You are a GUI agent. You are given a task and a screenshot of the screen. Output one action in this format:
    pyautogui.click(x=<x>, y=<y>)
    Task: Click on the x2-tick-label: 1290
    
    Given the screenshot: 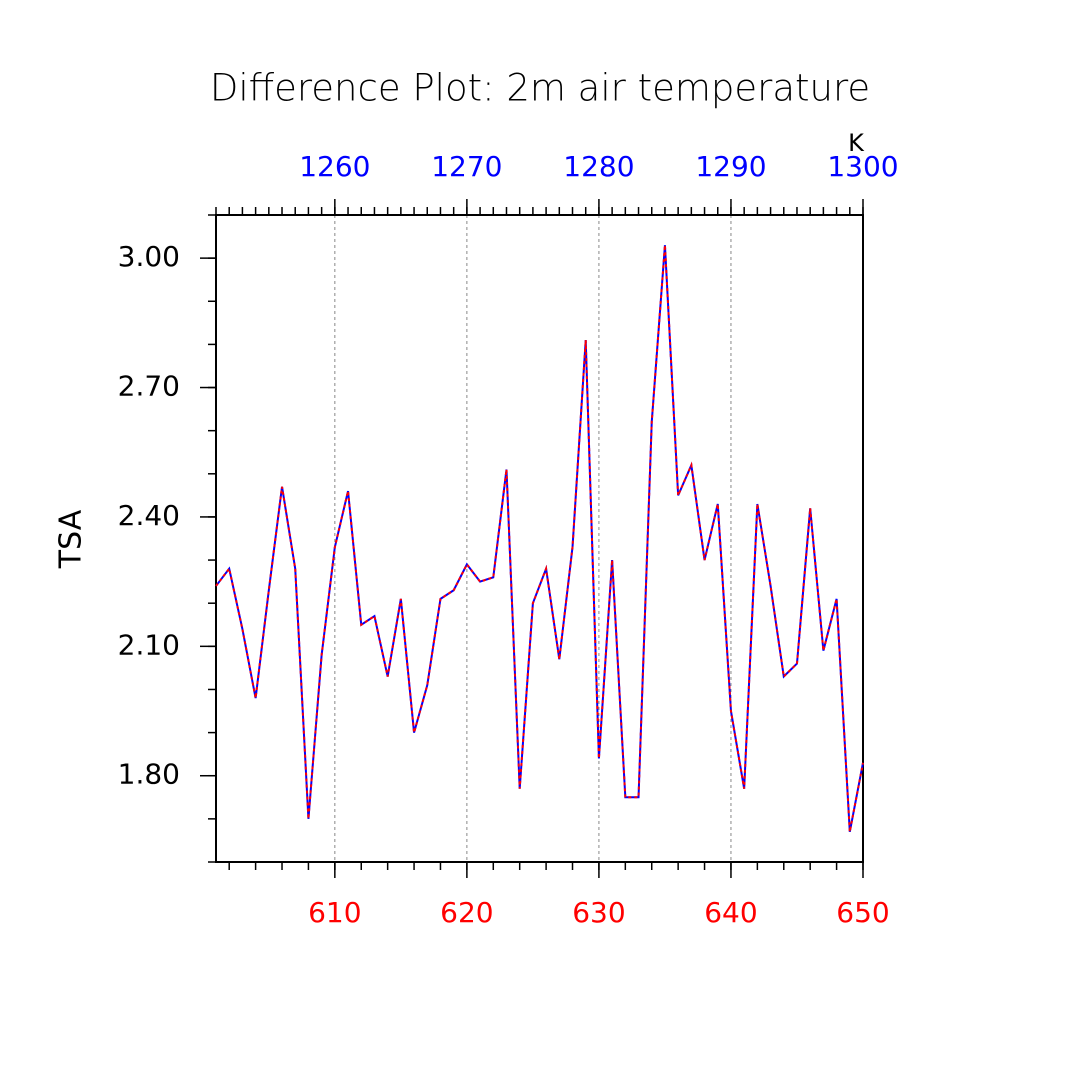 What is the action you would take?
    pyautogui.click(x=730, y=166)
    